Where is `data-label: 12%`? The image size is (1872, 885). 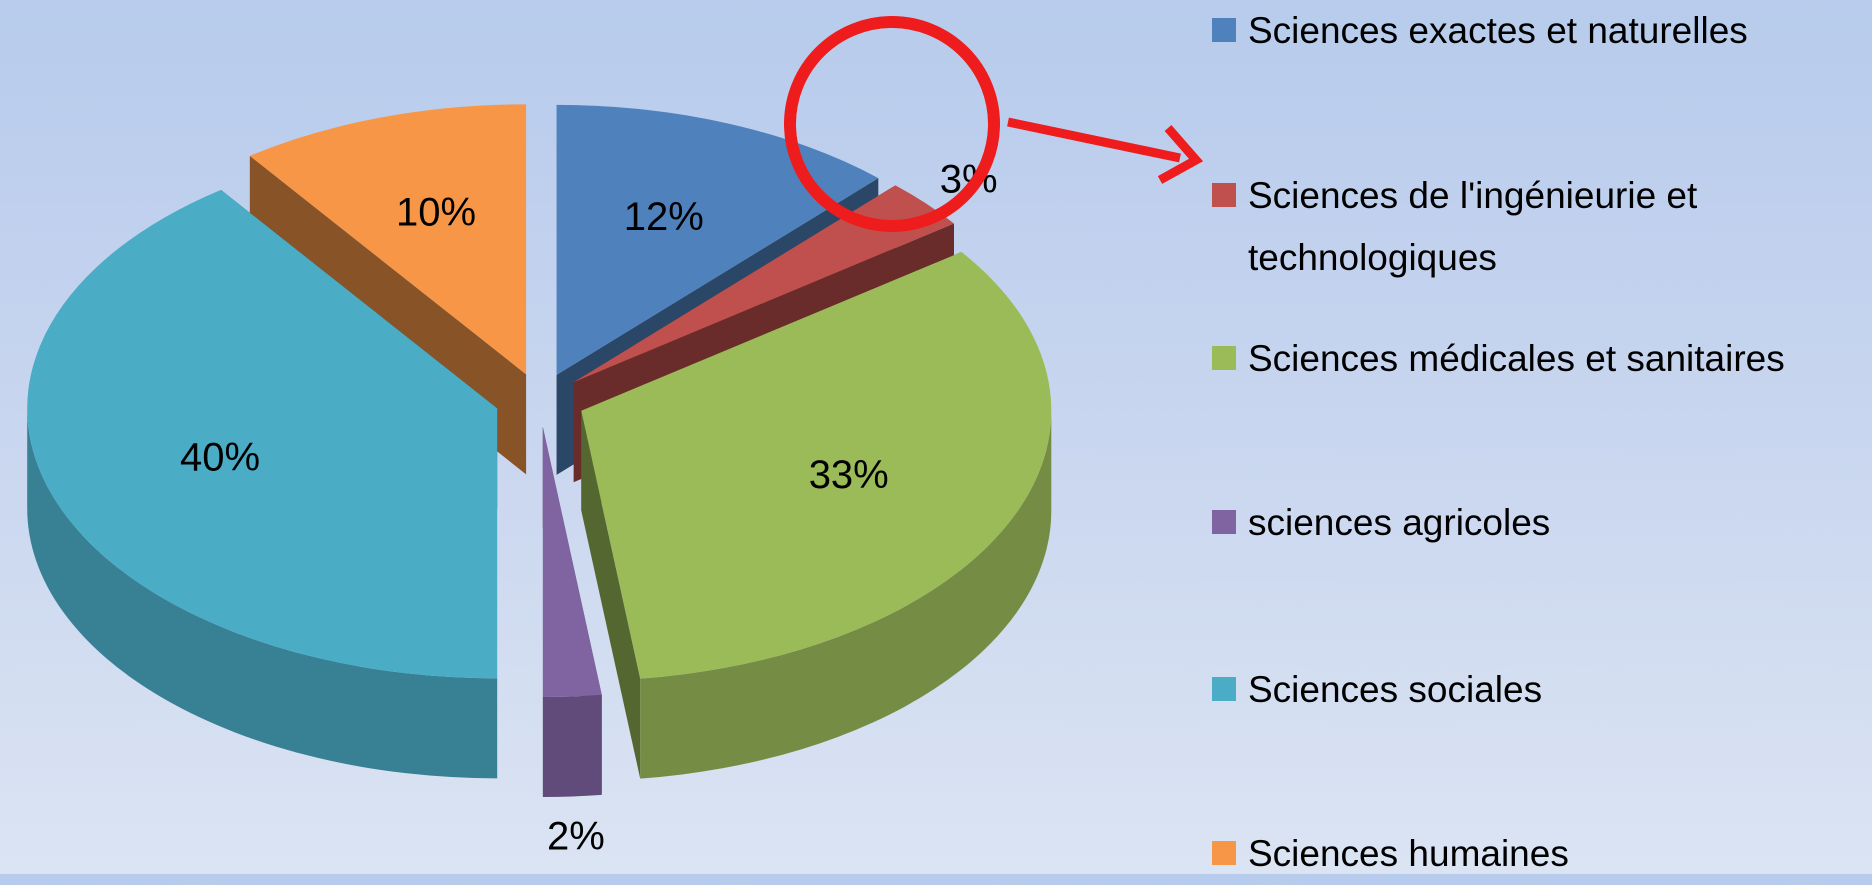 data-label: 12% is located at coordinates (664, 217).